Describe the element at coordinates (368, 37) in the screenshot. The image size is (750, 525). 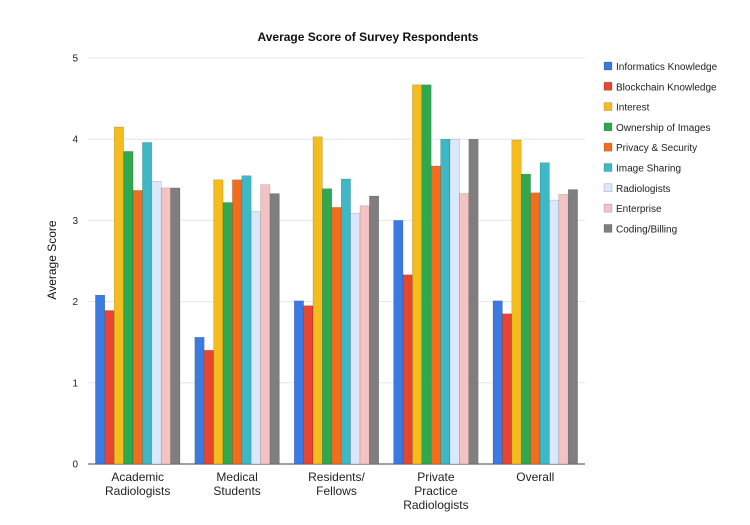
I see `chart-title: Average Score of Survey Respondents` at that location.